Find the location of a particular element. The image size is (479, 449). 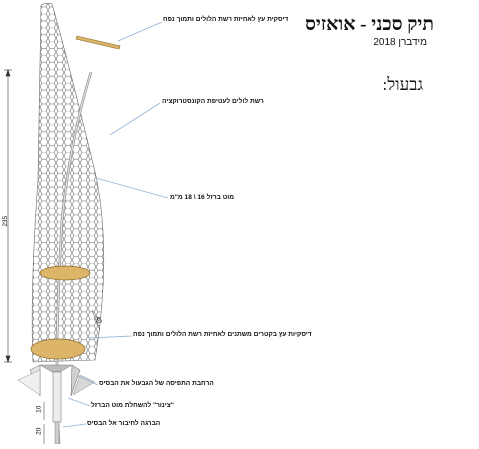

page-title: תיק סכני - אואזיס is located at coordinates (369, 24).